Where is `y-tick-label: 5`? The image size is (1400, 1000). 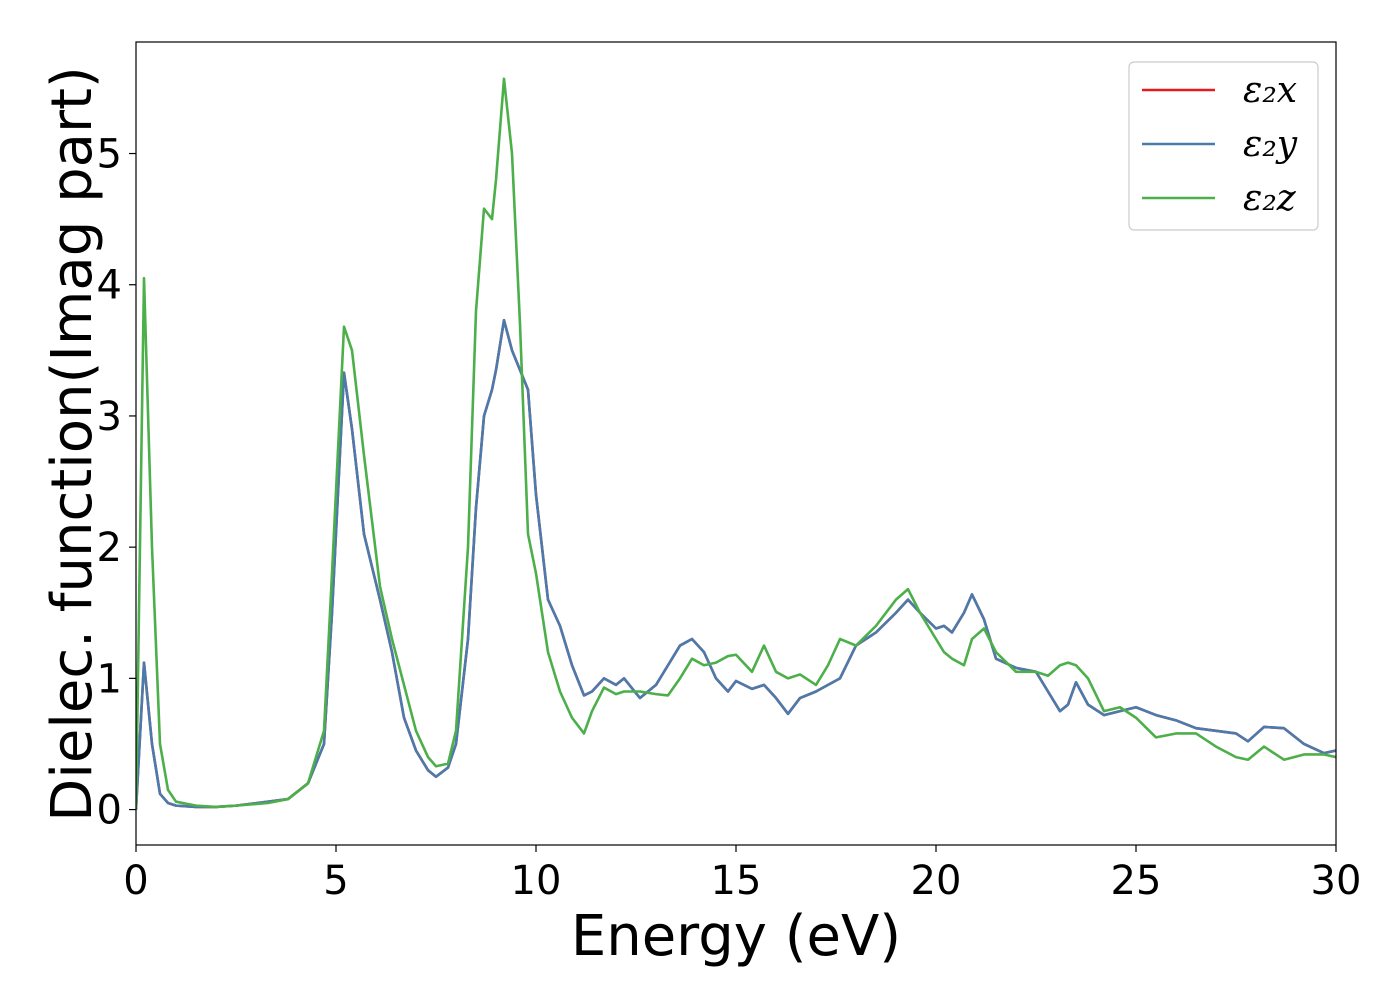
y-tick-label: 5 is located at coordinates (109, 155).